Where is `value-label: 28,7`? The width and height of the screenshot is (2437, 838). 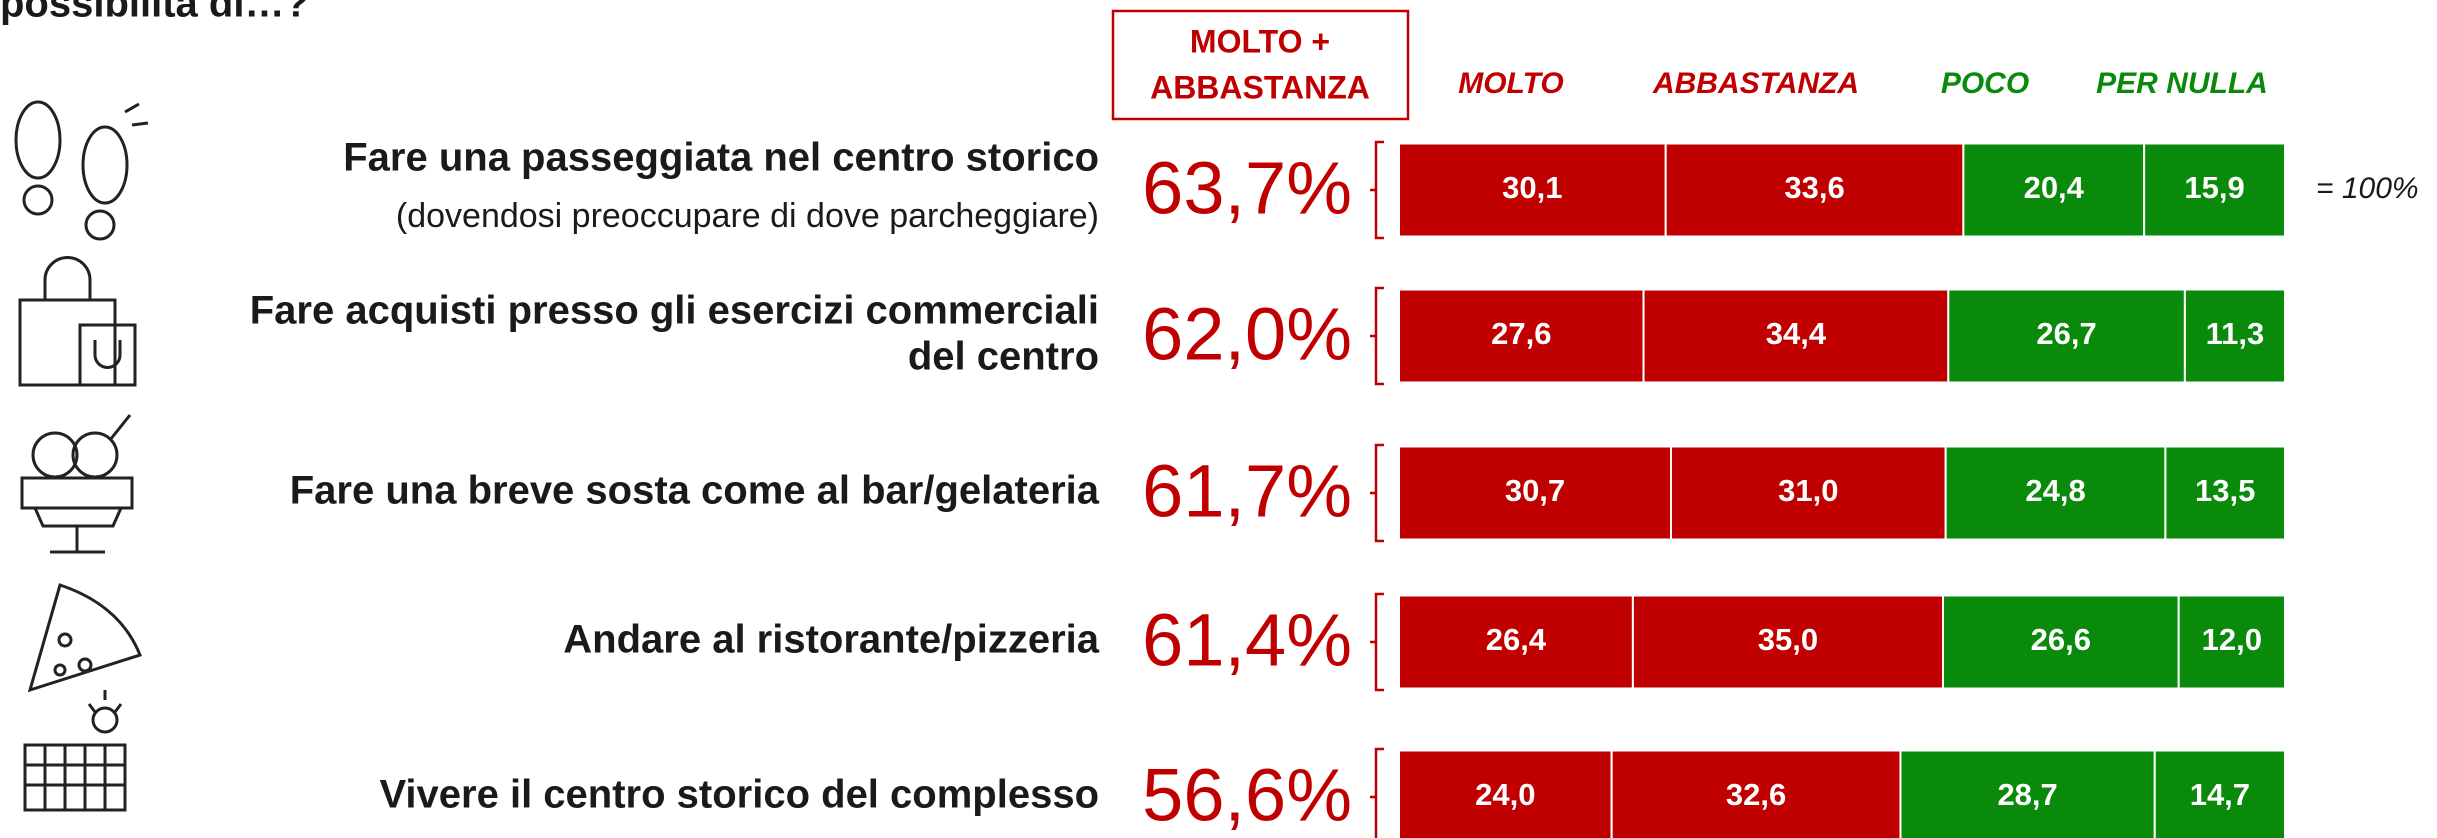 value-label: 28,7 is located at coordinates (2027, 794).